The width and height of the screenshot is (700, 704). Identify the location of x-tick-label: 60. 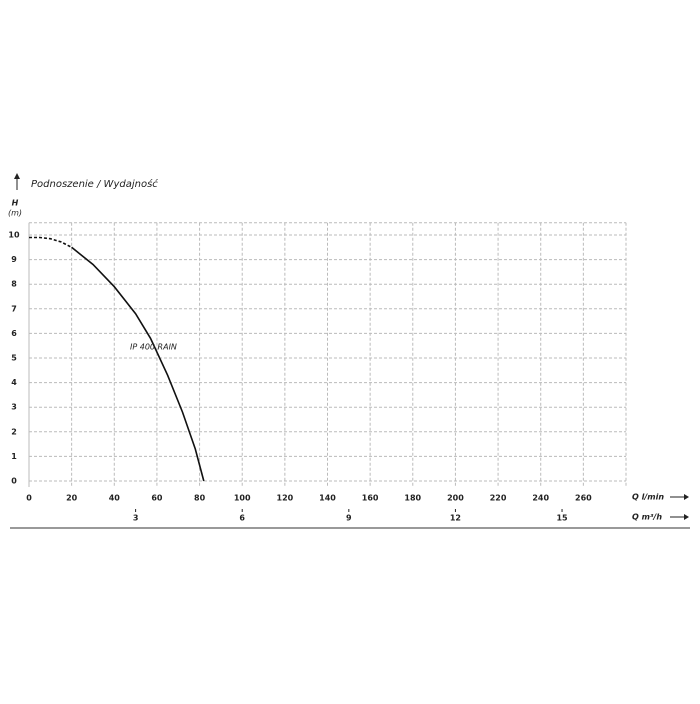
(157, 498).